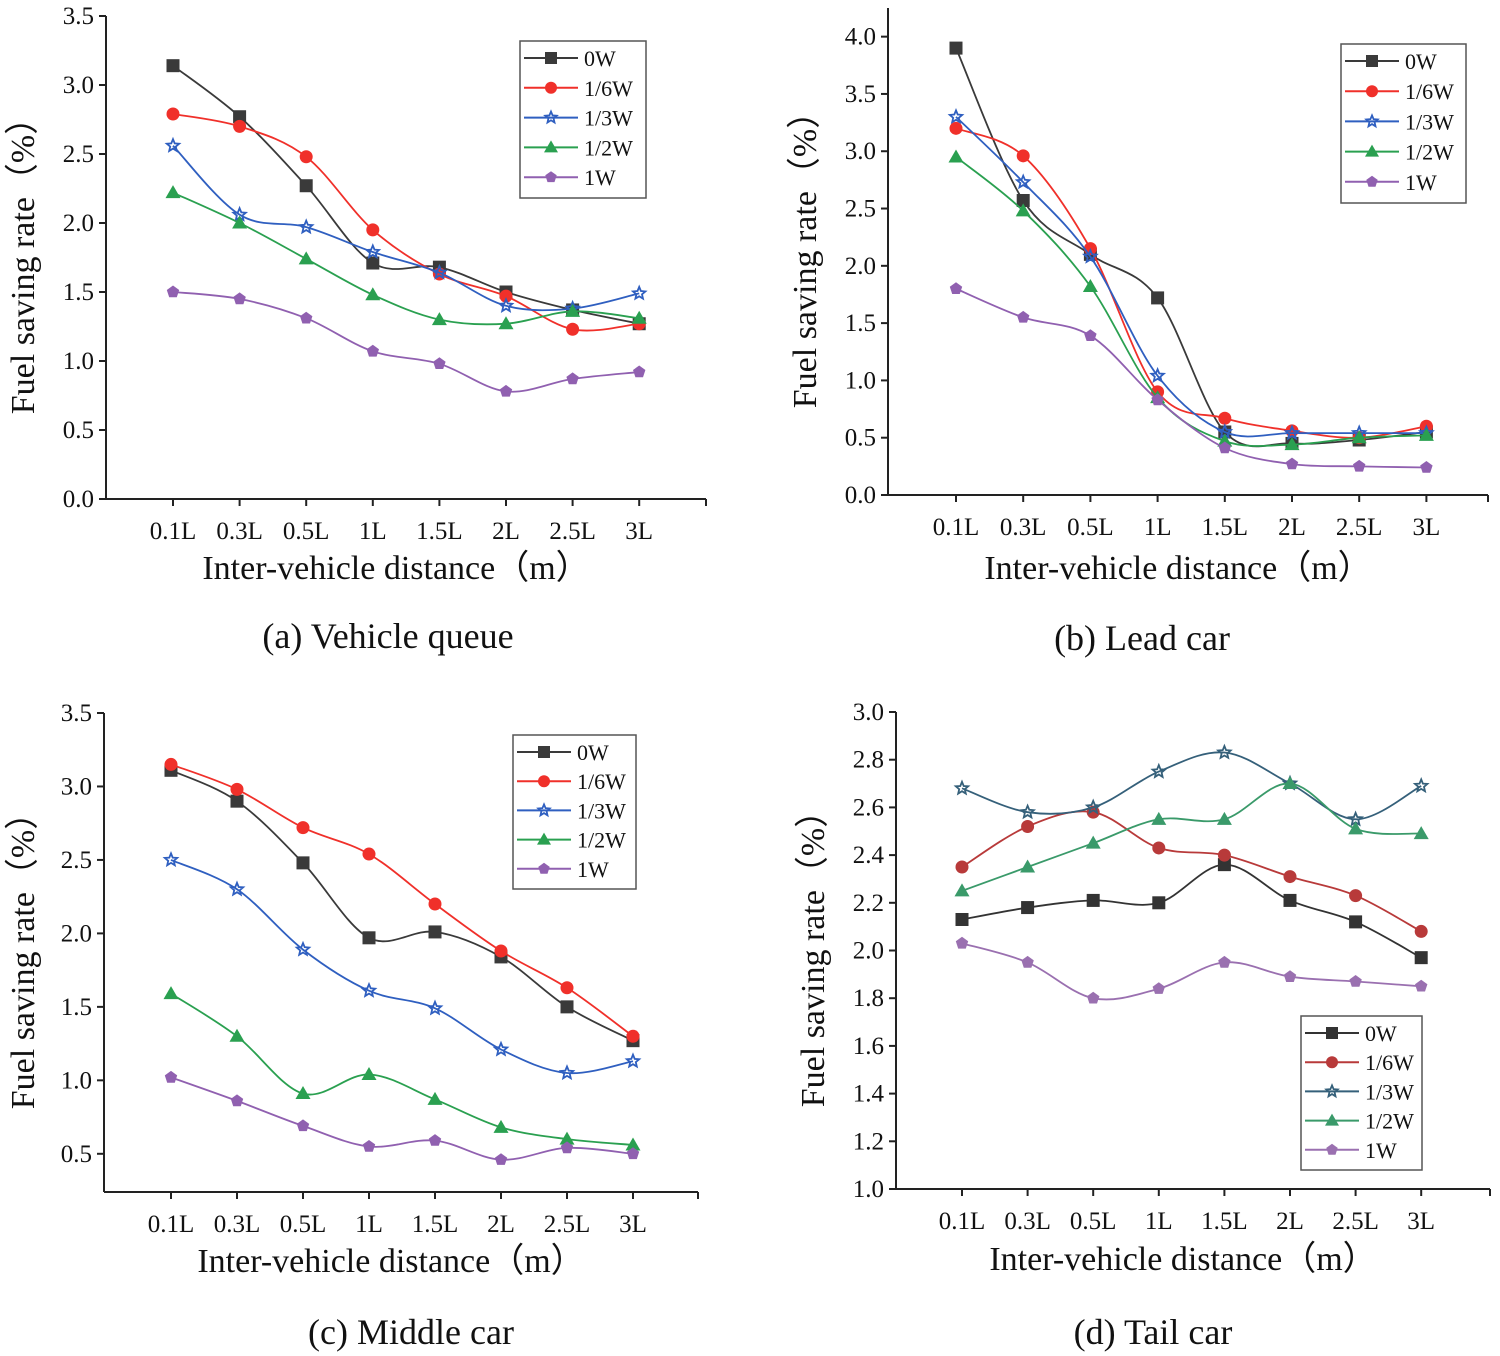  I want to click on x-tick-label: 0.3L, so click(1023, 527).